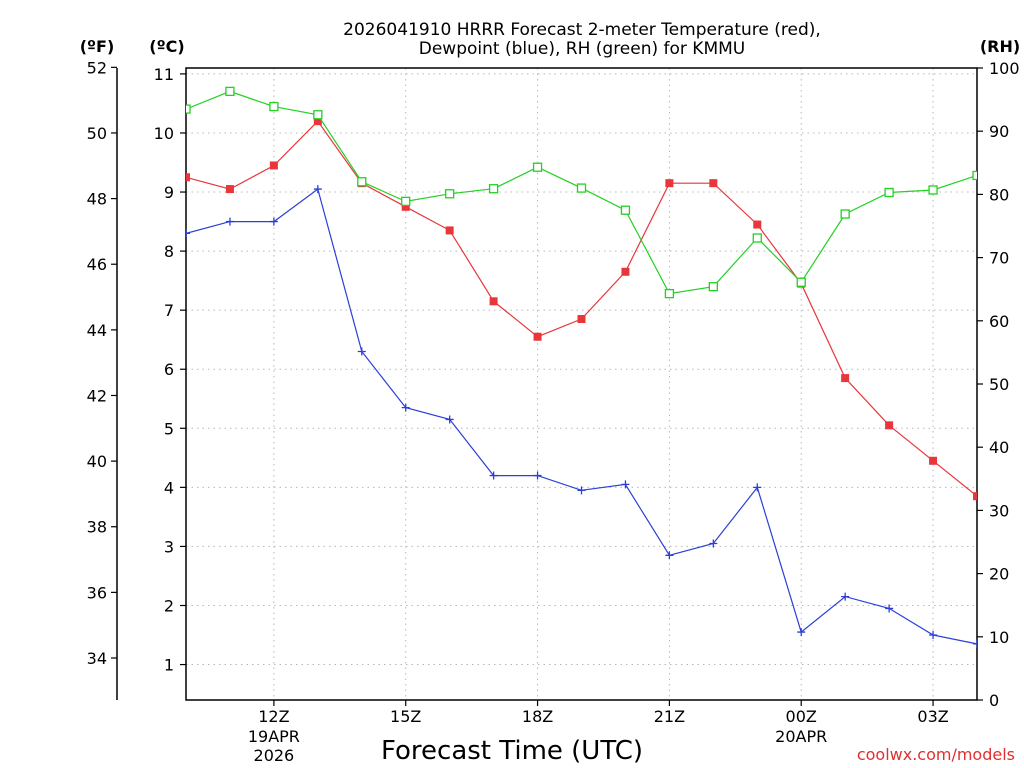  I want to click on fahrenheit-tick-label: 46, so click(97, 264).